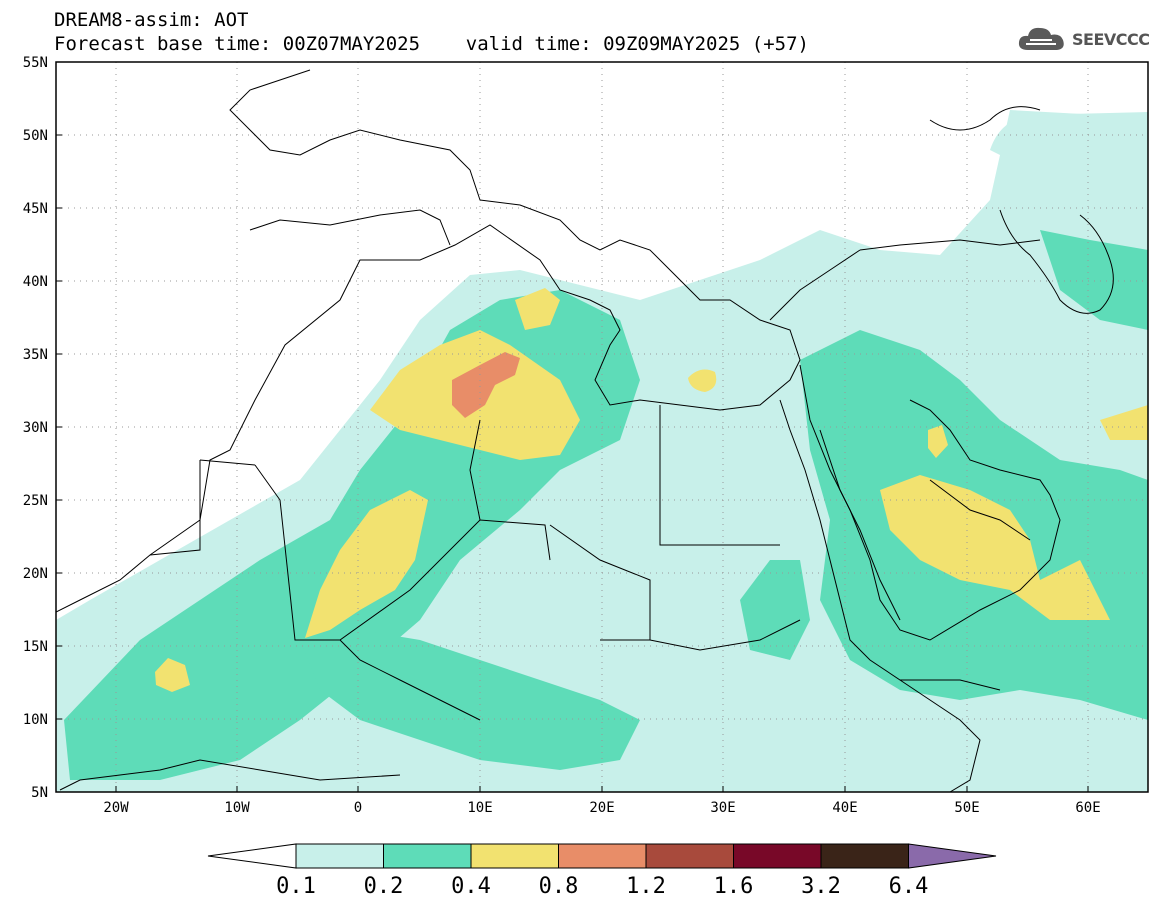 The image size is (1165, 905). I want to click on cloud-icon, so click(1041, 38).